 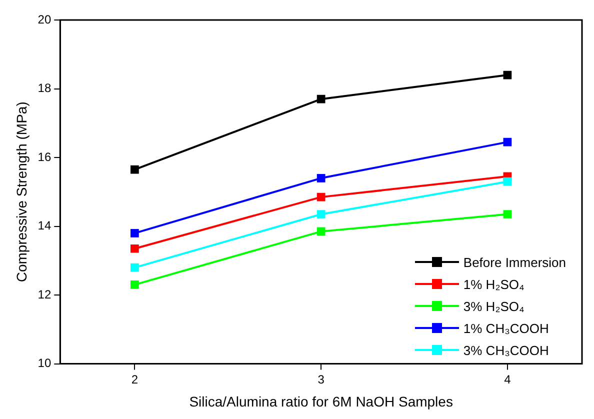 I want to click on y-tick-label: 10, so click(x=45, y=363).